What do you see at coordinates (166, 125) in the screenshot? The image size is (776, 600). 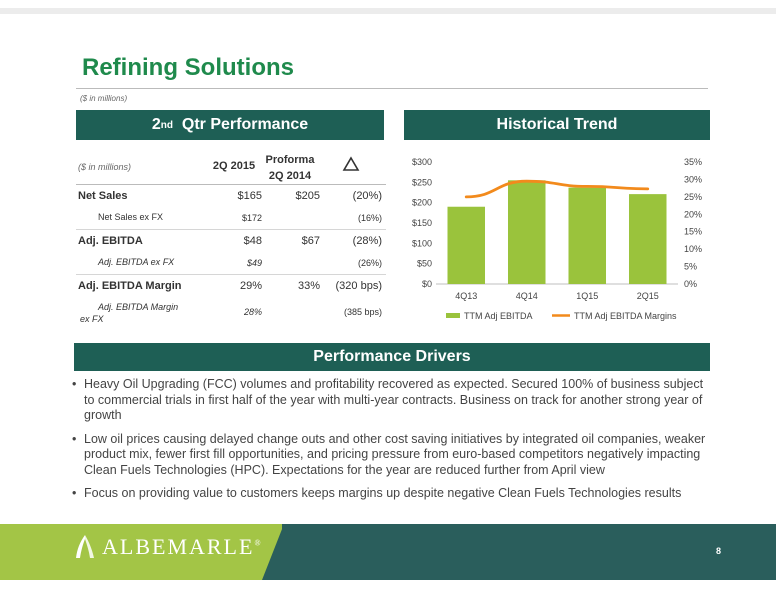 I see `banner-ordinal: nd` at bounding box center [166, 125].